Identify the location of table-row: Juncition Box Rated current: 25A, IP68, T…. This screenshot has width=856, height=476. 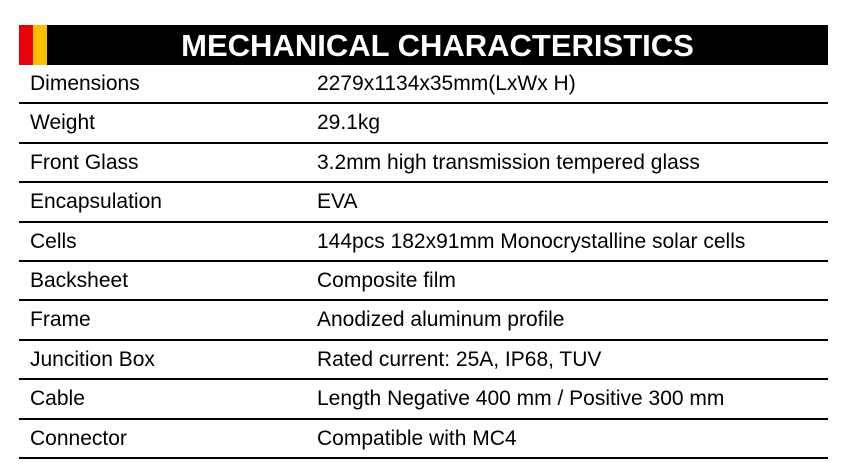
(423, 361).